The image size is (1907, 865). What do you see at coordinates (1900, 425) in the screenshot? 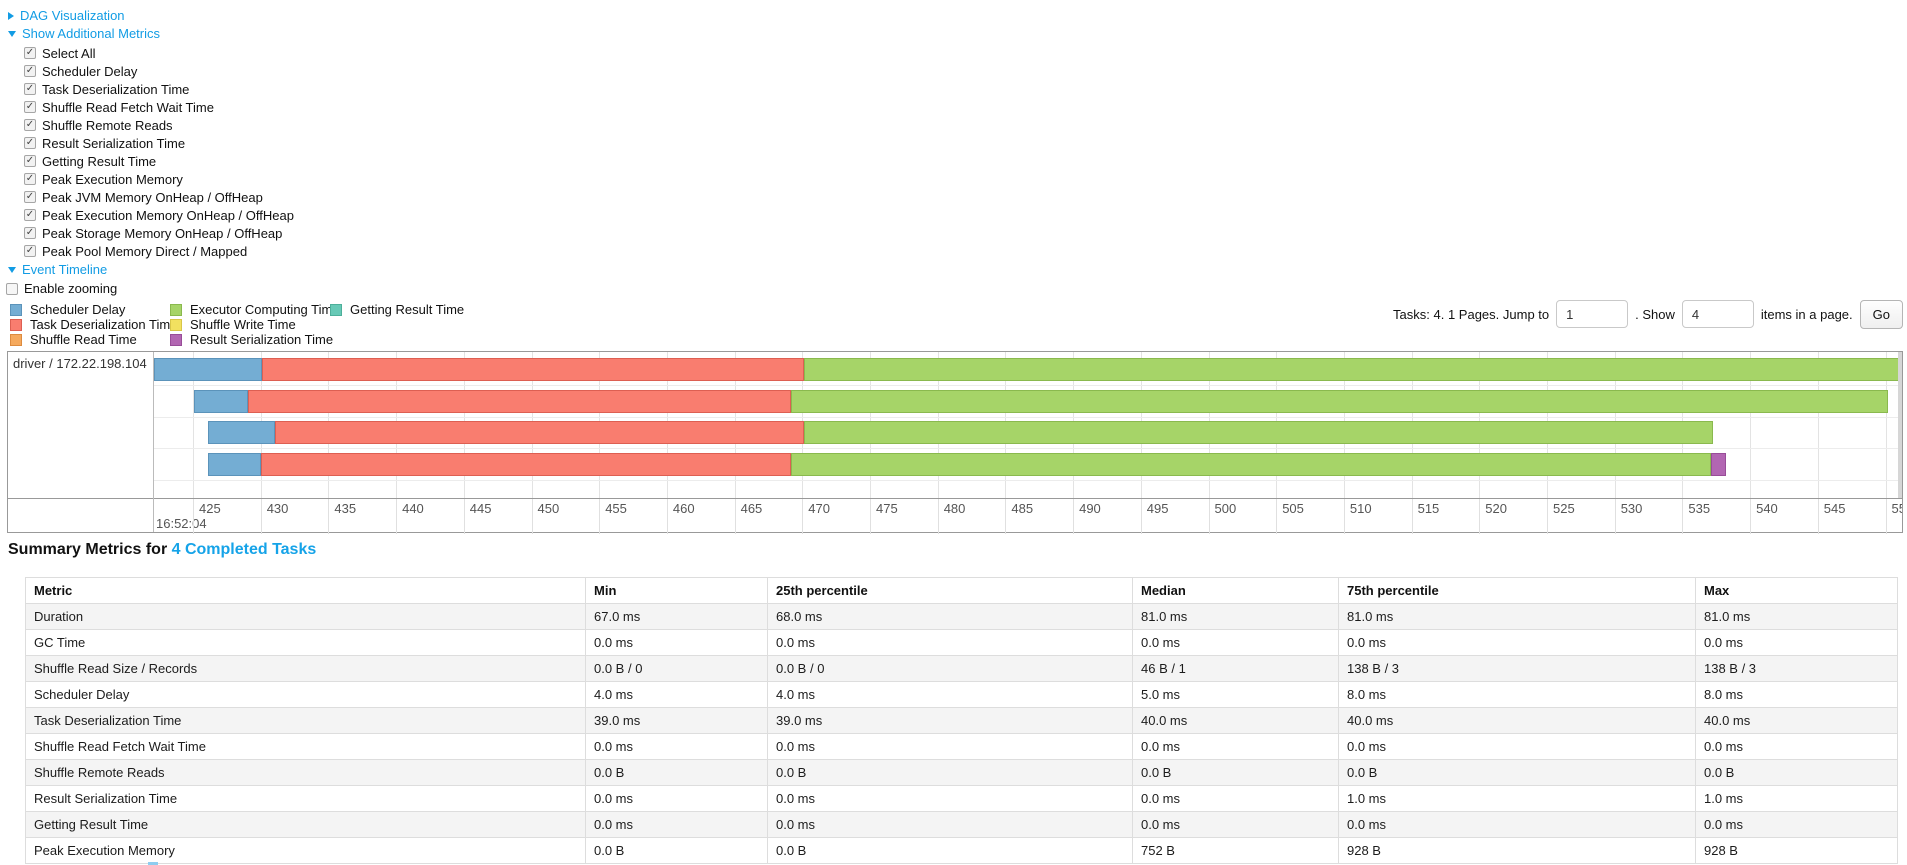
I see `timeline-scrollbar` at bounding box center [1900, 425].